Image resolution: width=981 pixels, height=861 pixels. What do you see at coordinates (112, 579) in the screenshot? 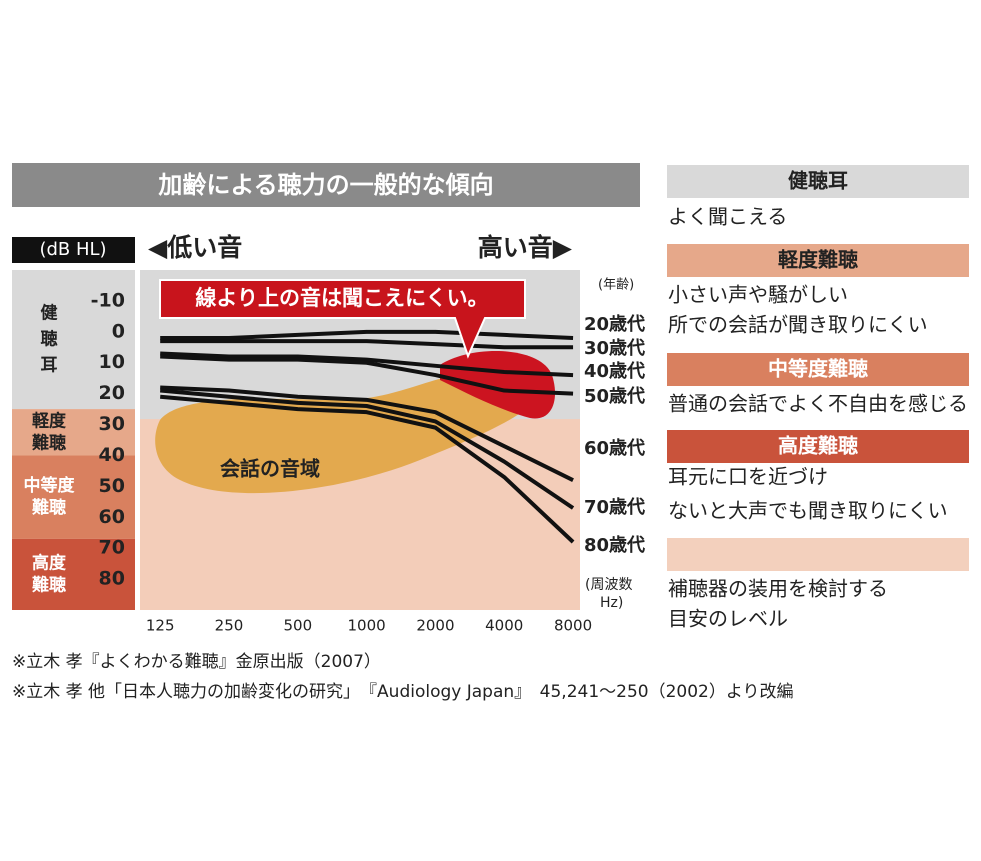
I see `y-tick-label: 80` at bounding box center [112, 579].